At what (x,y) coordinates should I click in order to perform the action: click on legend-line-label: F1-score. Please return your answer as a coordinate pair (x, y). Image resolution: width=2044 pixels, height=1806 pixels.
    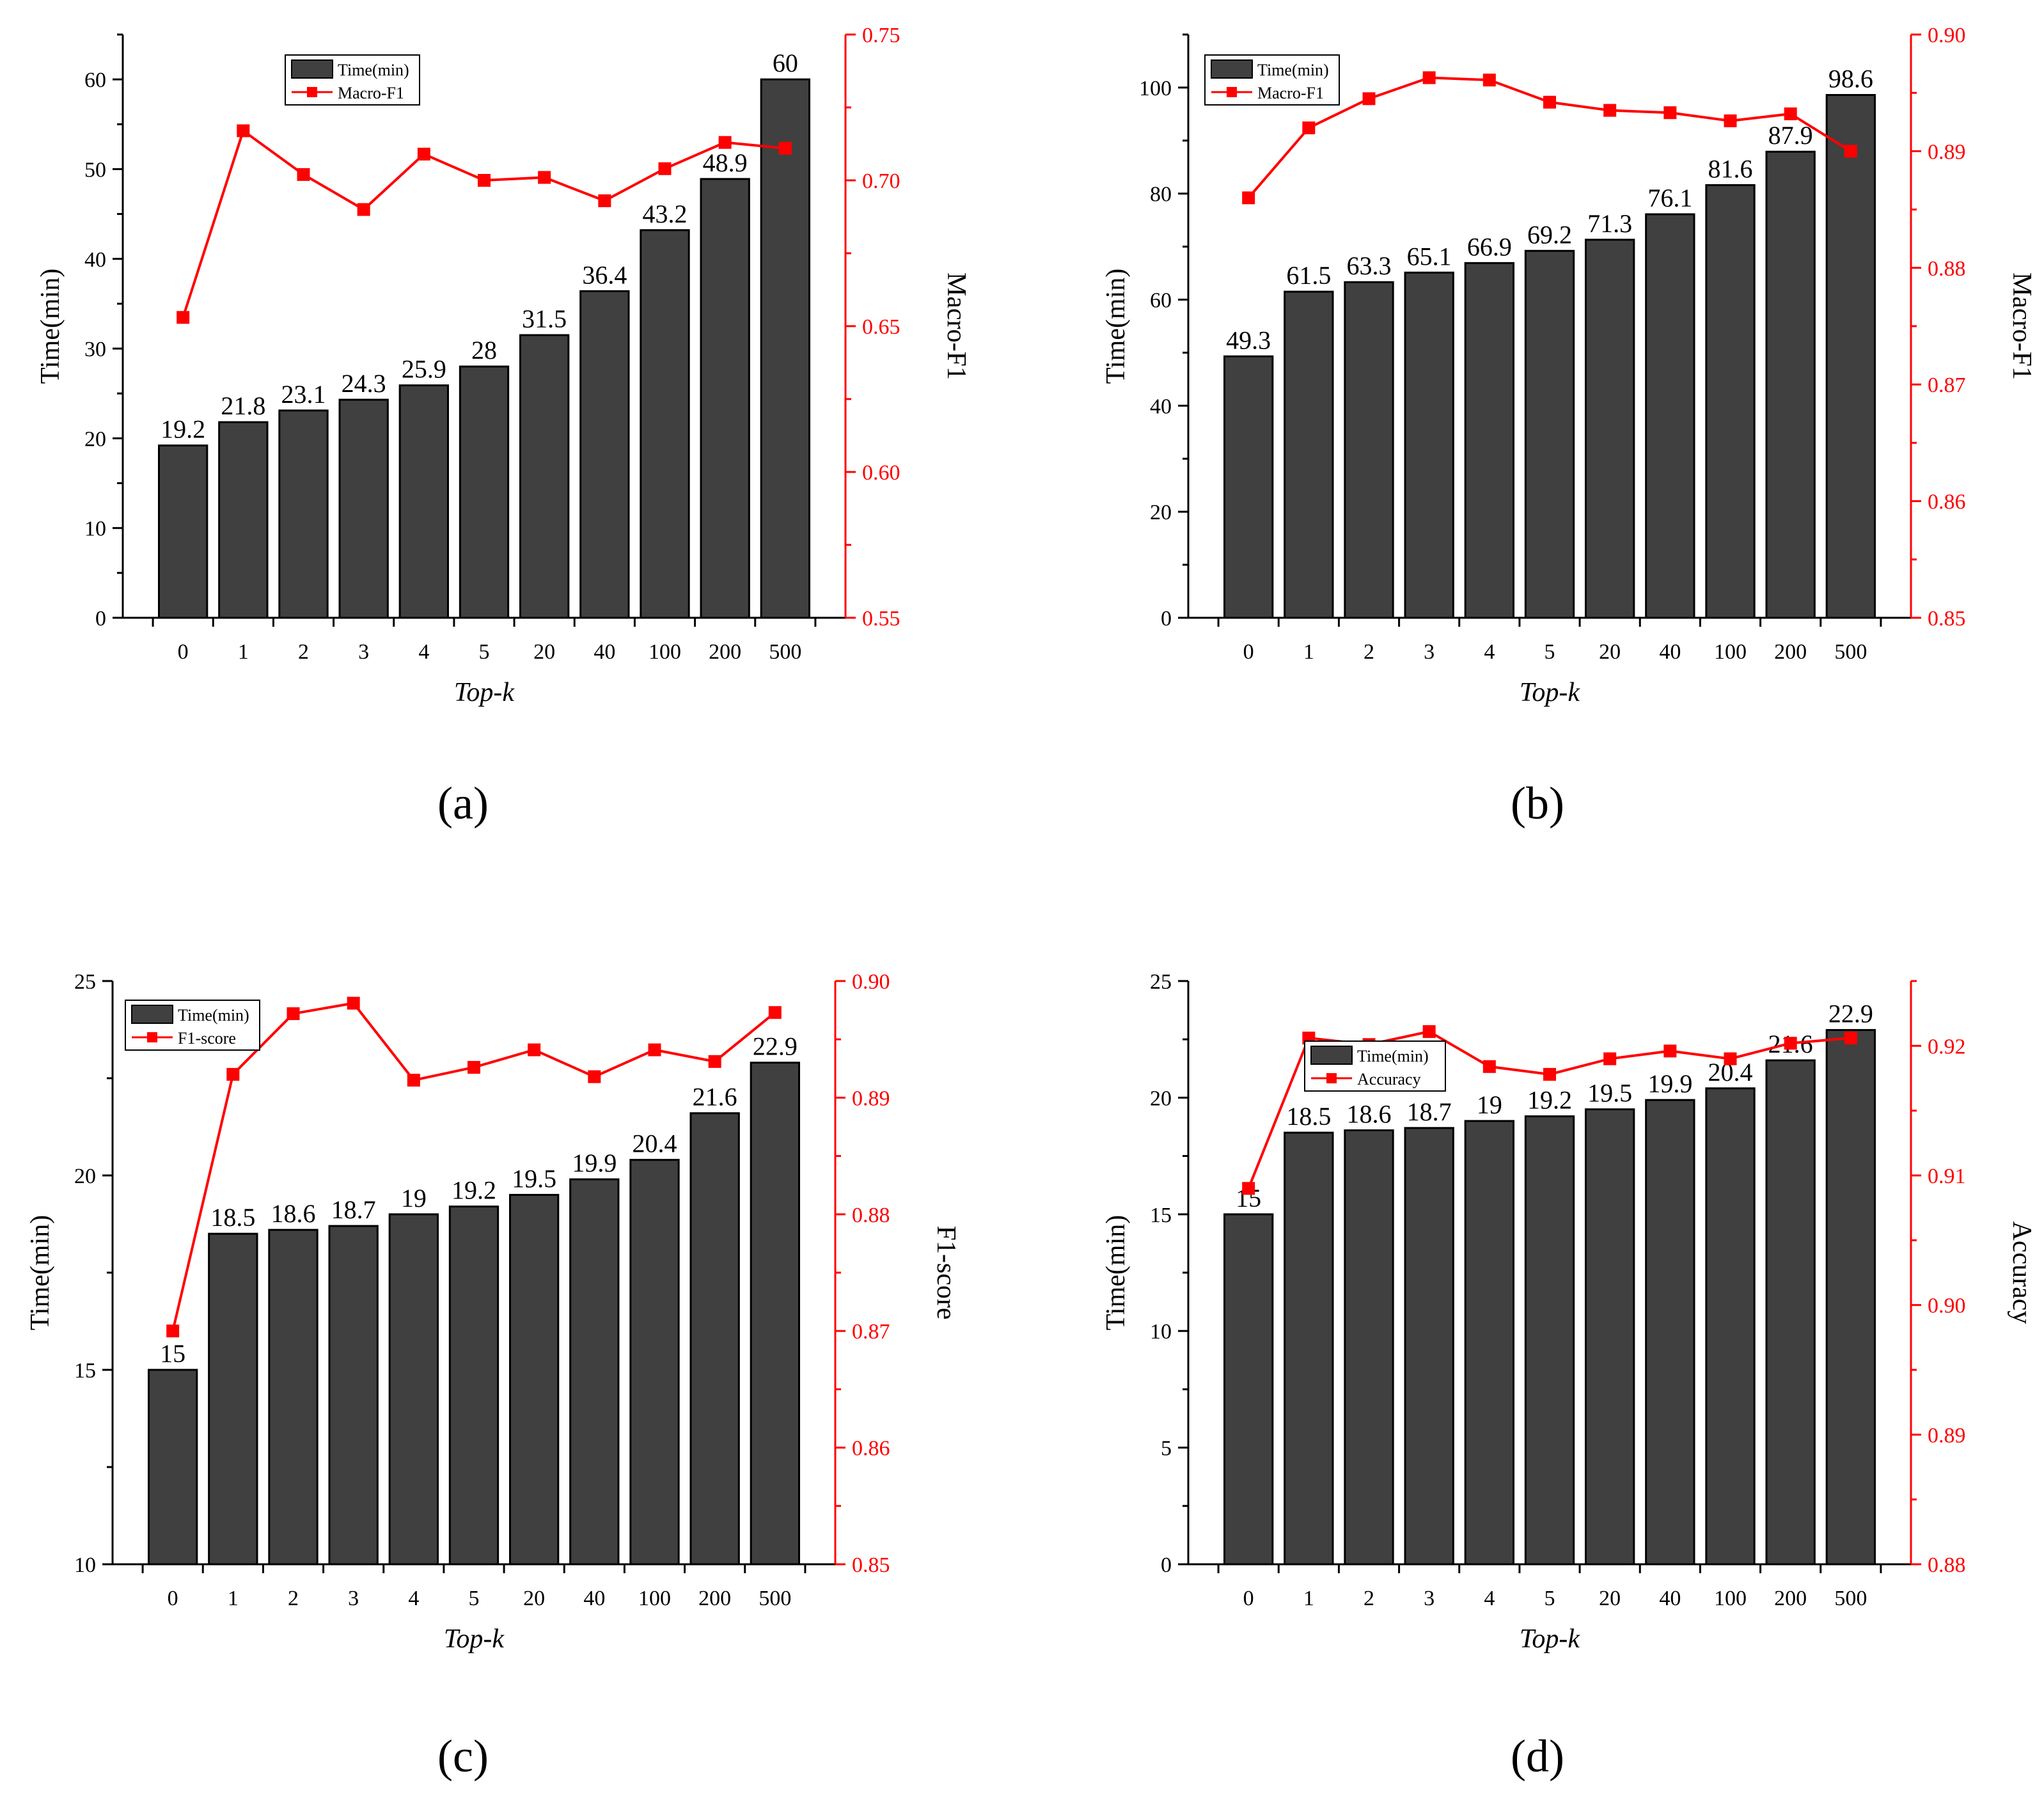
    Looking at the image, I should click on (207, 1038).